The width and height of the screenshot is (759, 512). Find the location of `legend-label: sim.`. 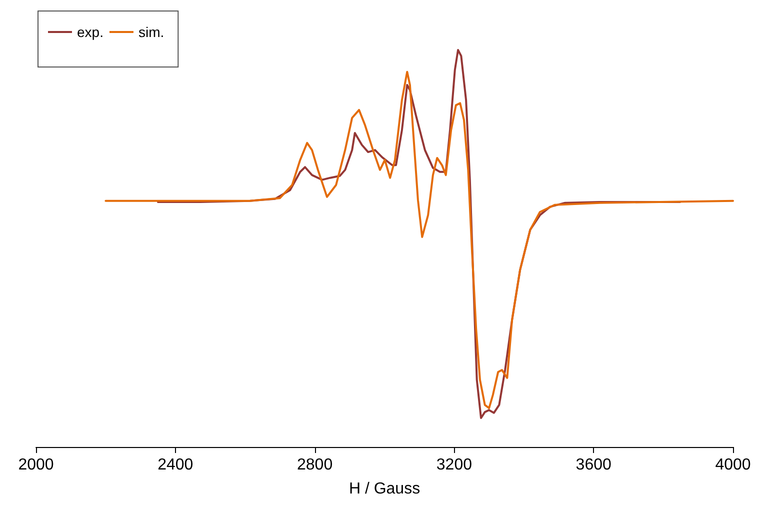

legend-label: sim. is located at coordinates (151, 32).